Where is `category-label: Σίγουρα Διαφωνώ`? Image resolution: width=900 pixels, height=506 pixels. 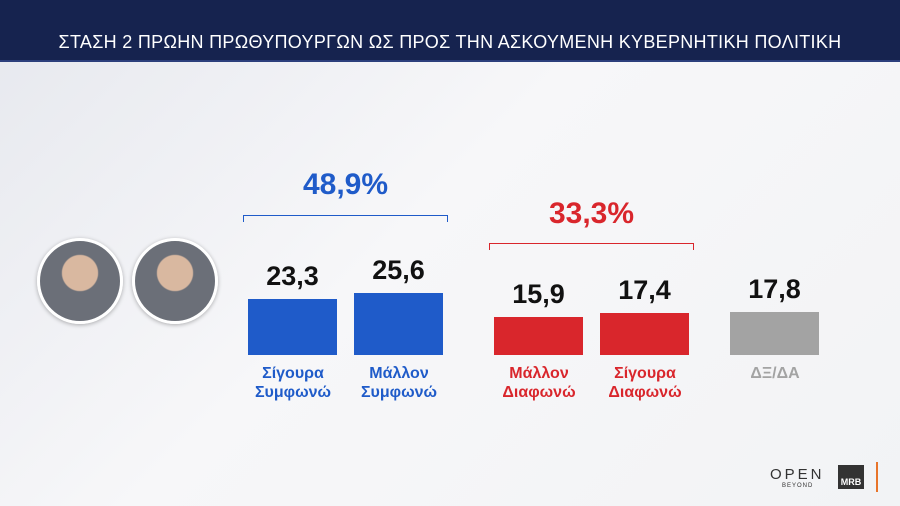
category-label: Σίγουρα Διαφωνώ is located at coordinates (645, 383).